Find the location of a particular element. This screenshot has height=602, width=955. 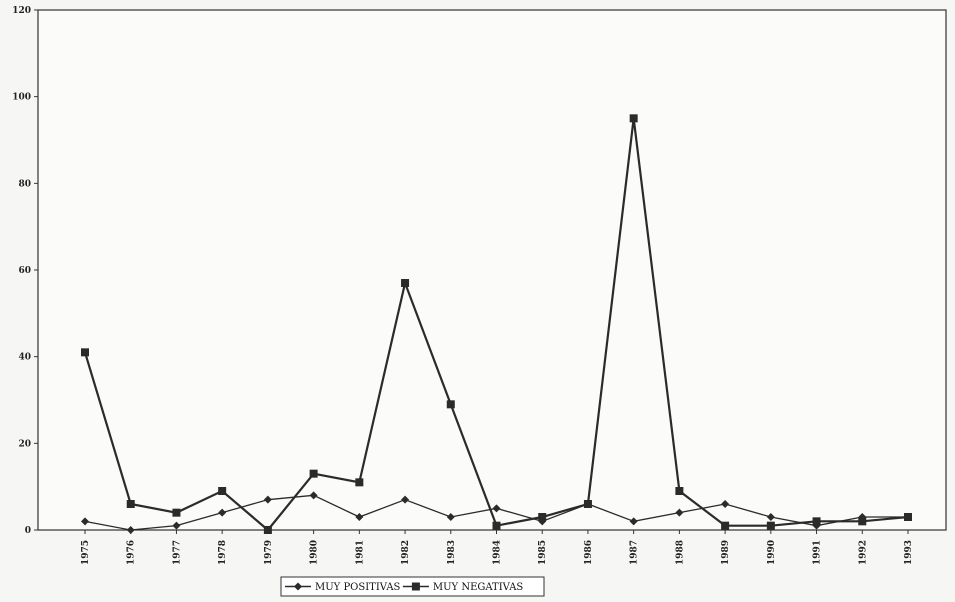

y-tick-label: 20 is located at coordinates (24, 444).